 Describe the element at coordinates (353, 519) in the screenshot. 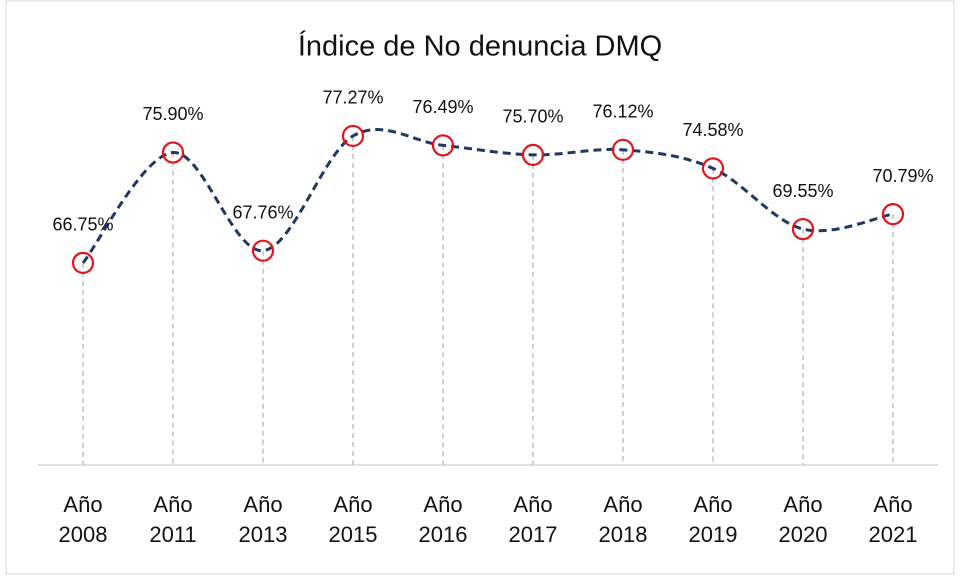

I see `x-tick-label: Año 2015` at that location.